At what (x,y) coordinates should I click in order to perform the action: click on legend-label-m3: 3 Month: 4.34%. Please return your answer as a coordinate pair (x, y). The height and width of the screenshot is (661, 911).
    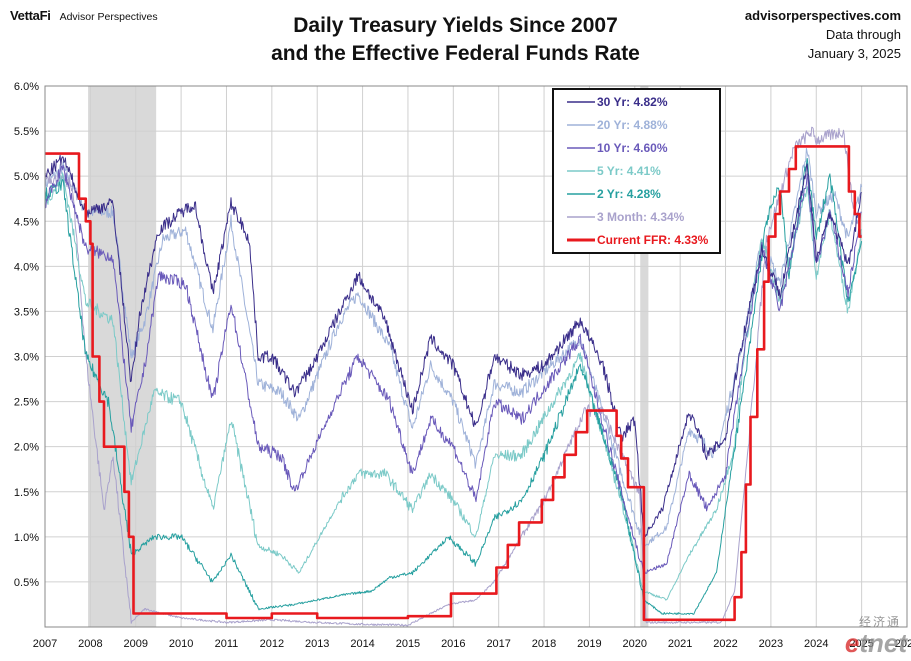
    Looking at the image, I should click on (641, 217).